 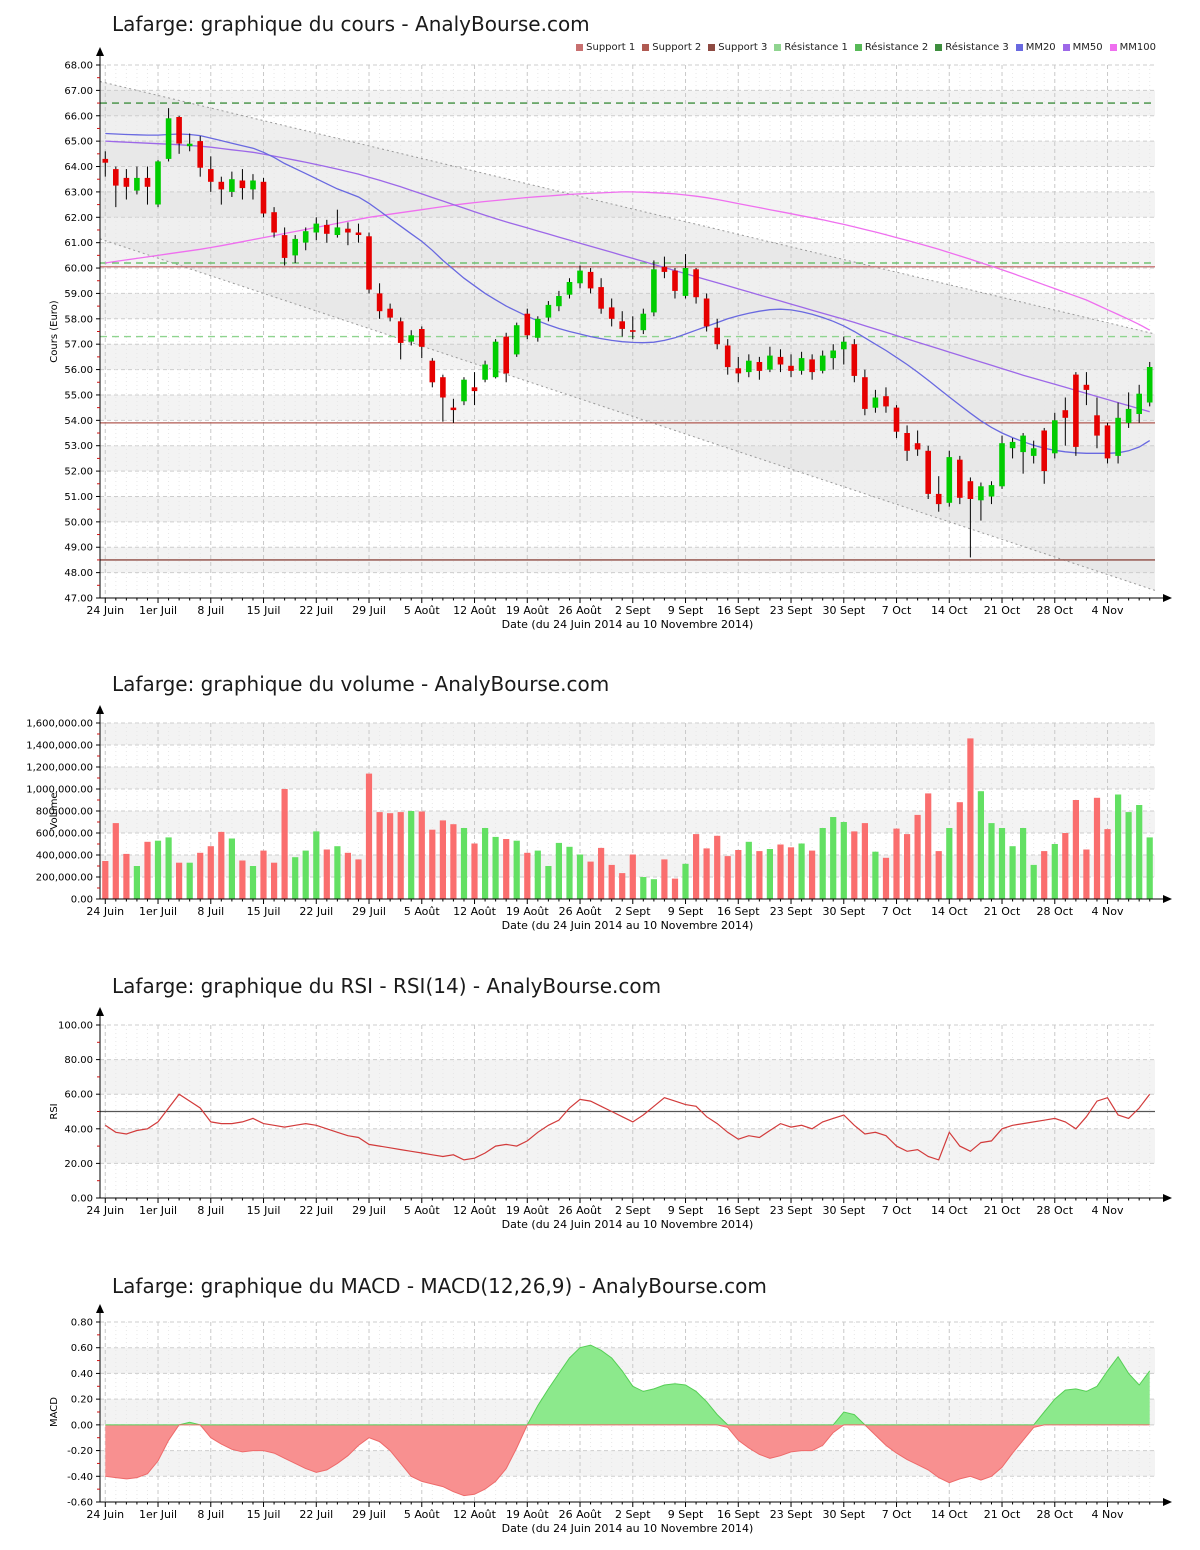 I want to click on svg-text: 55.00, so click(x=78, y=395).